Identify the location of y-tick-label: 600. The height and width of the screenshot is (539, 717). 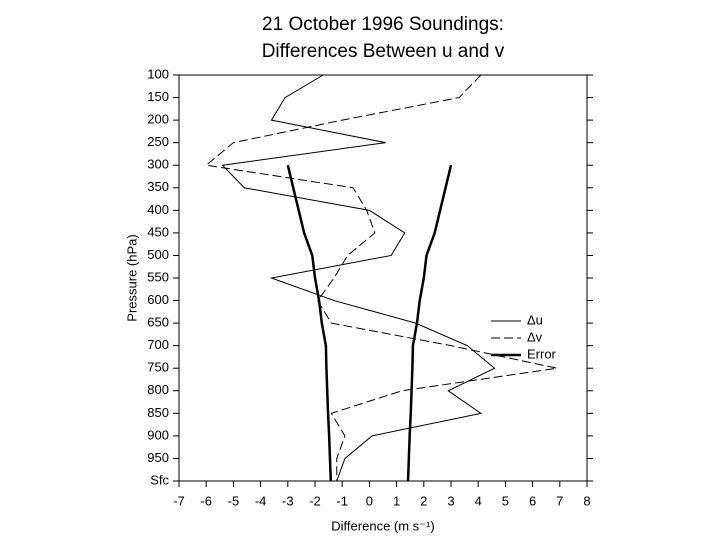
(158, 299).